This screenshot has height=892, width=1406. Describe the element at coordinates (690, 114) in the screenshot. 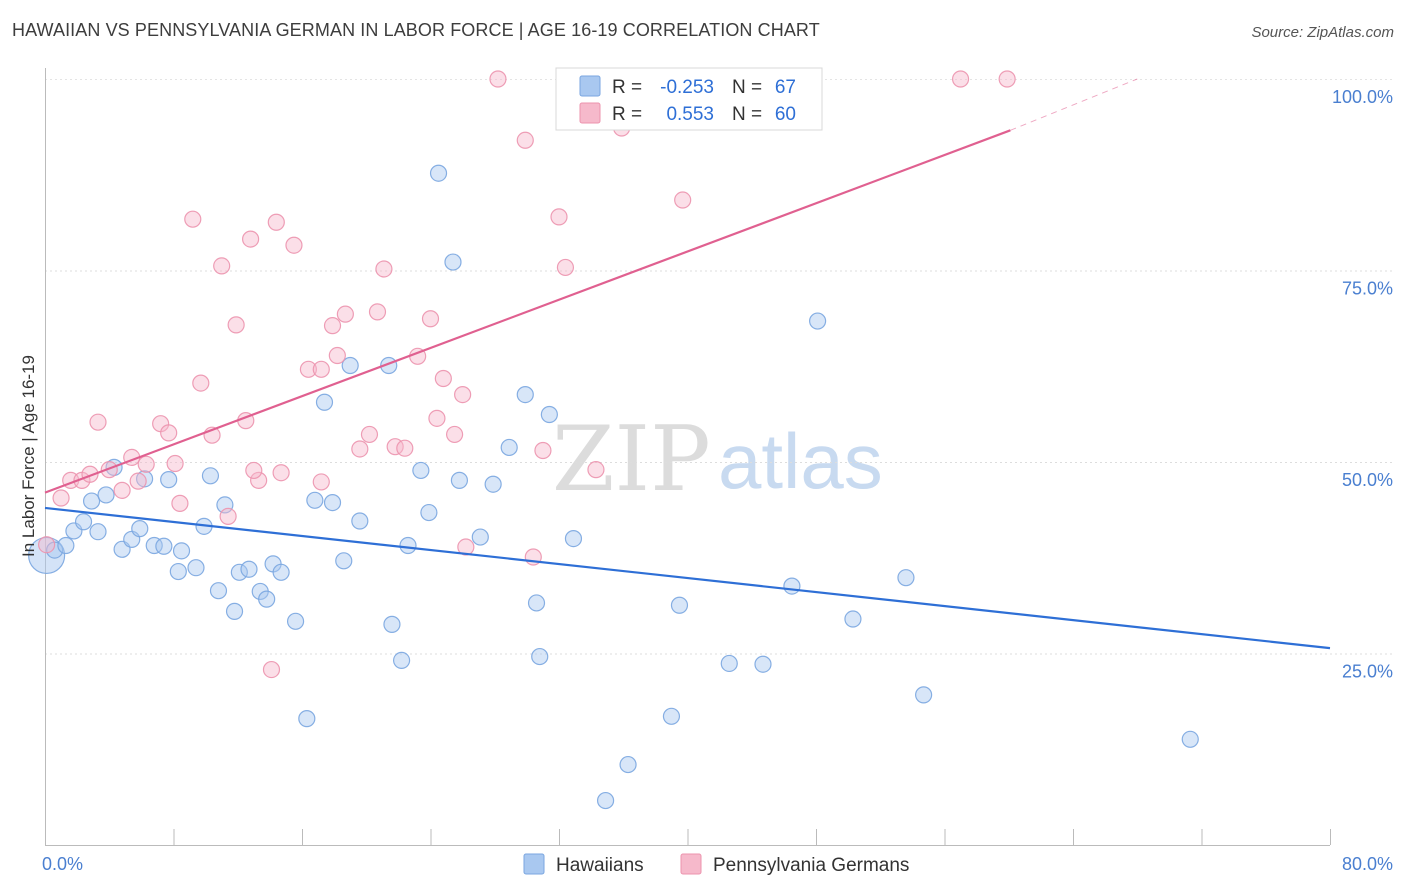

I see `legend-r-value-2: 0.553` at that location.